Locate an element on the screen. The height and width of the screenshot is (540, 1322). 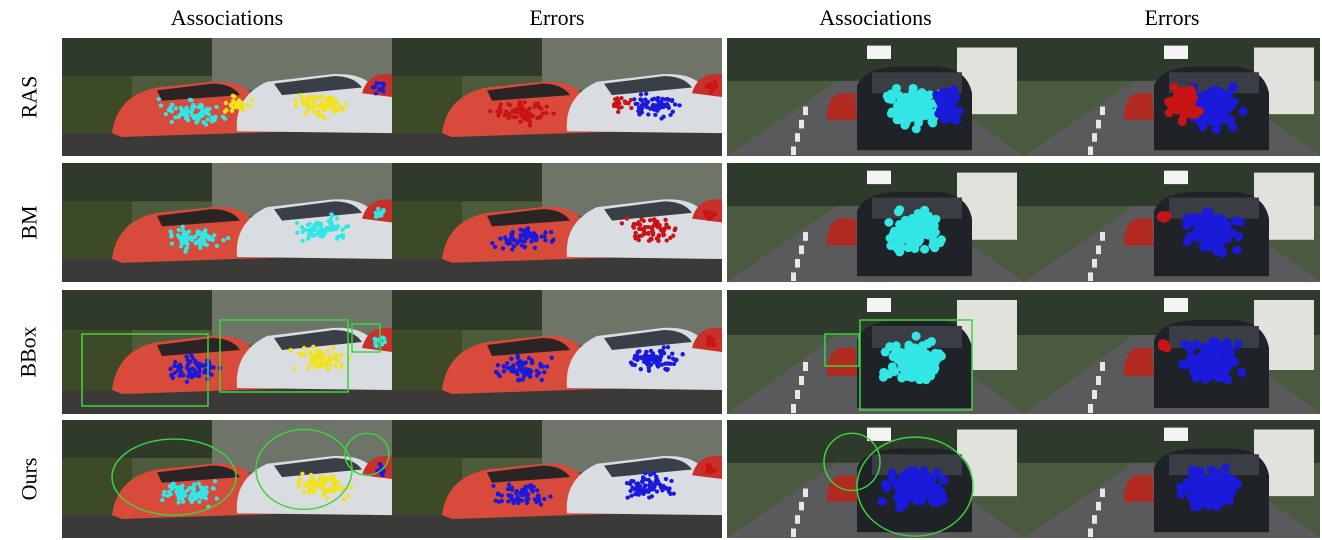
panel-bm-errors-left is located at coordinates (557, 222).